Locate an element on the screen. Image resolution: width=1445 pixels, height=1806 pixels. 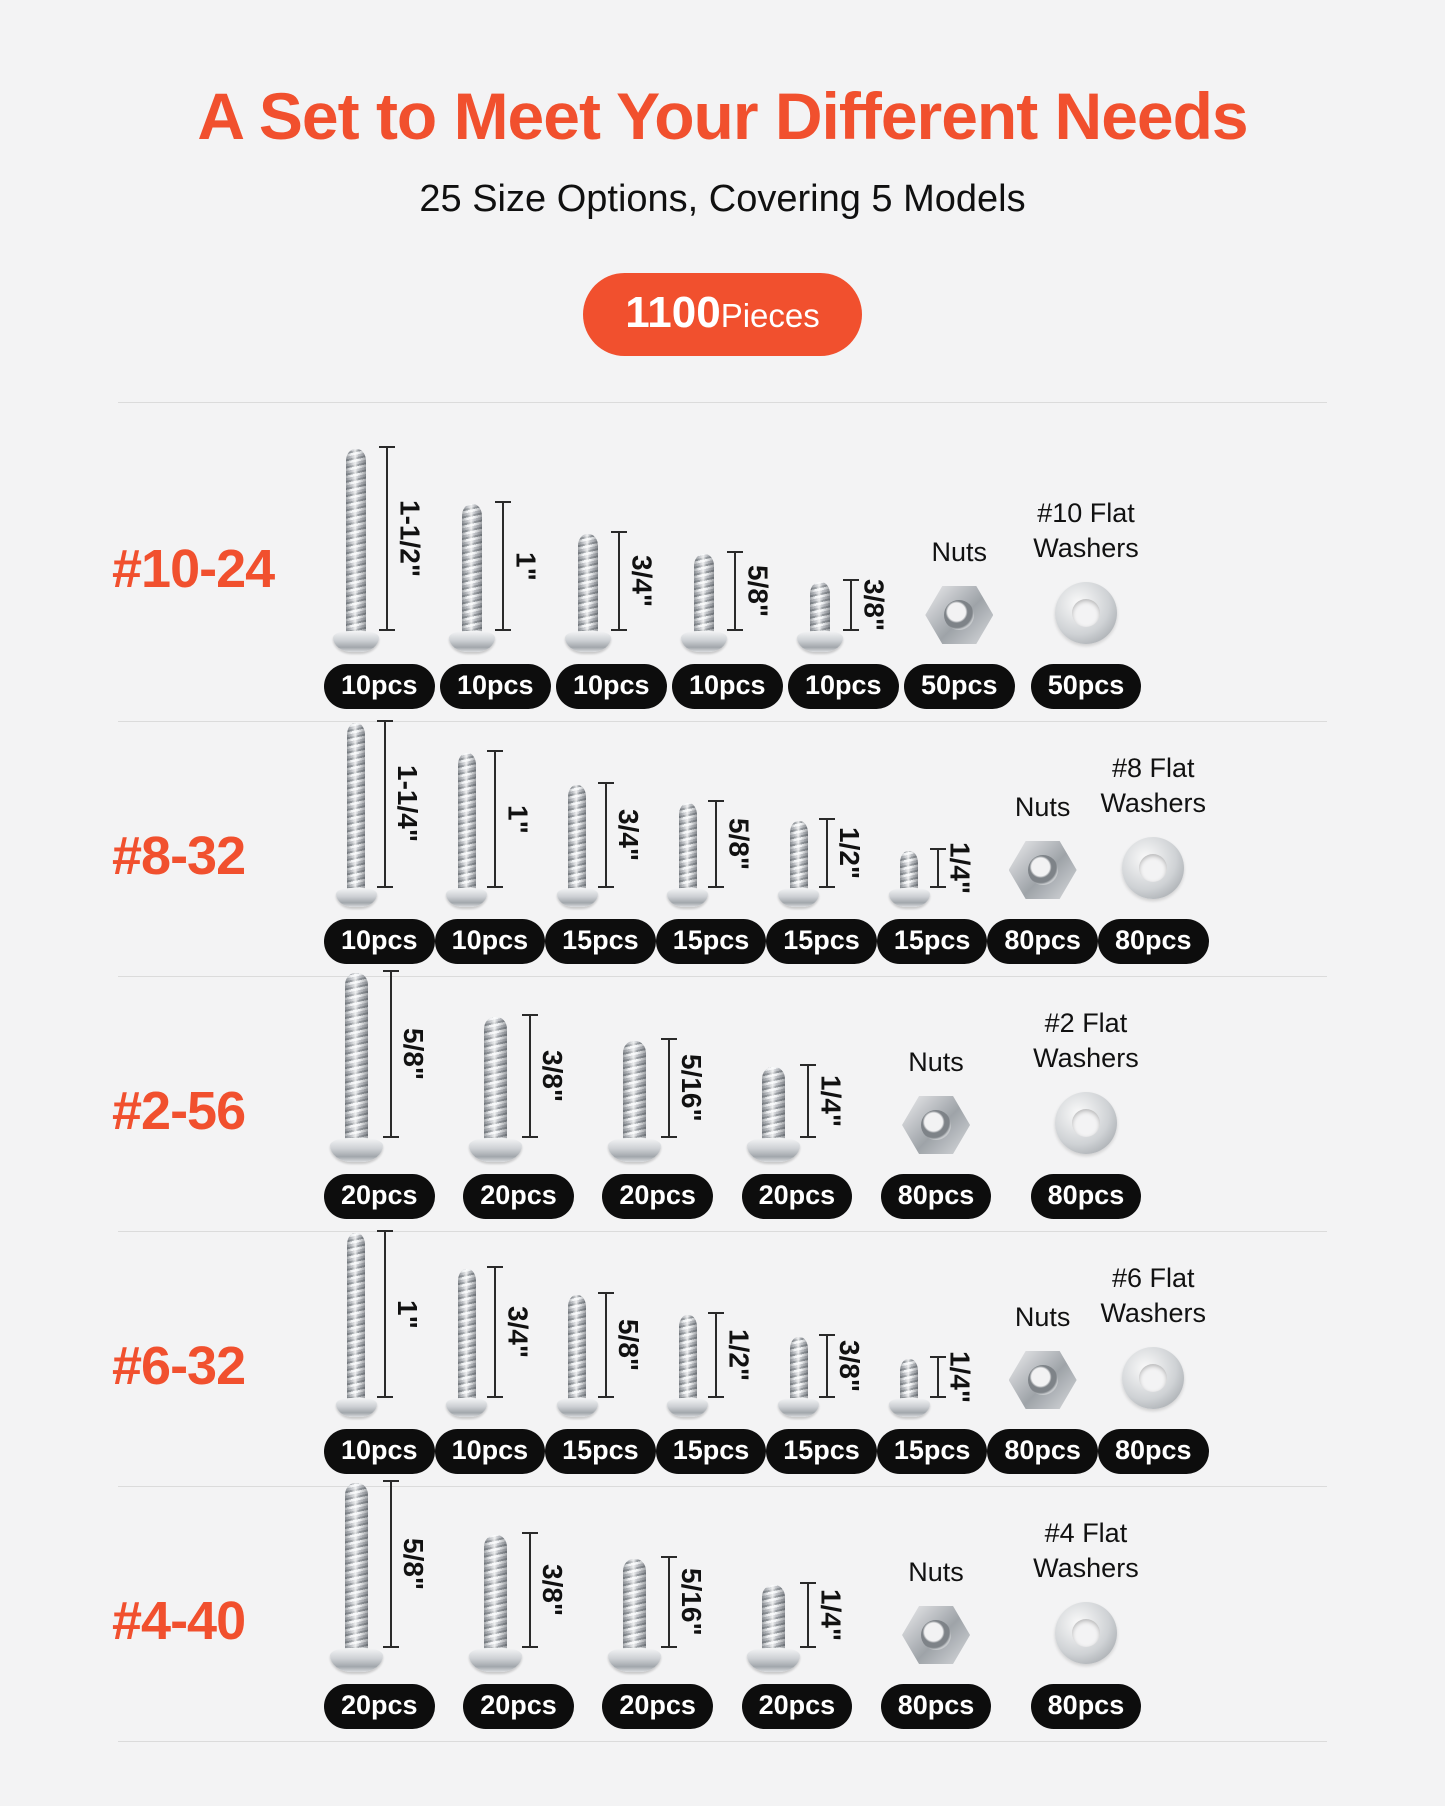
page-title: A Set to Meet Your Different Needs is located at coordinates (722, 116).